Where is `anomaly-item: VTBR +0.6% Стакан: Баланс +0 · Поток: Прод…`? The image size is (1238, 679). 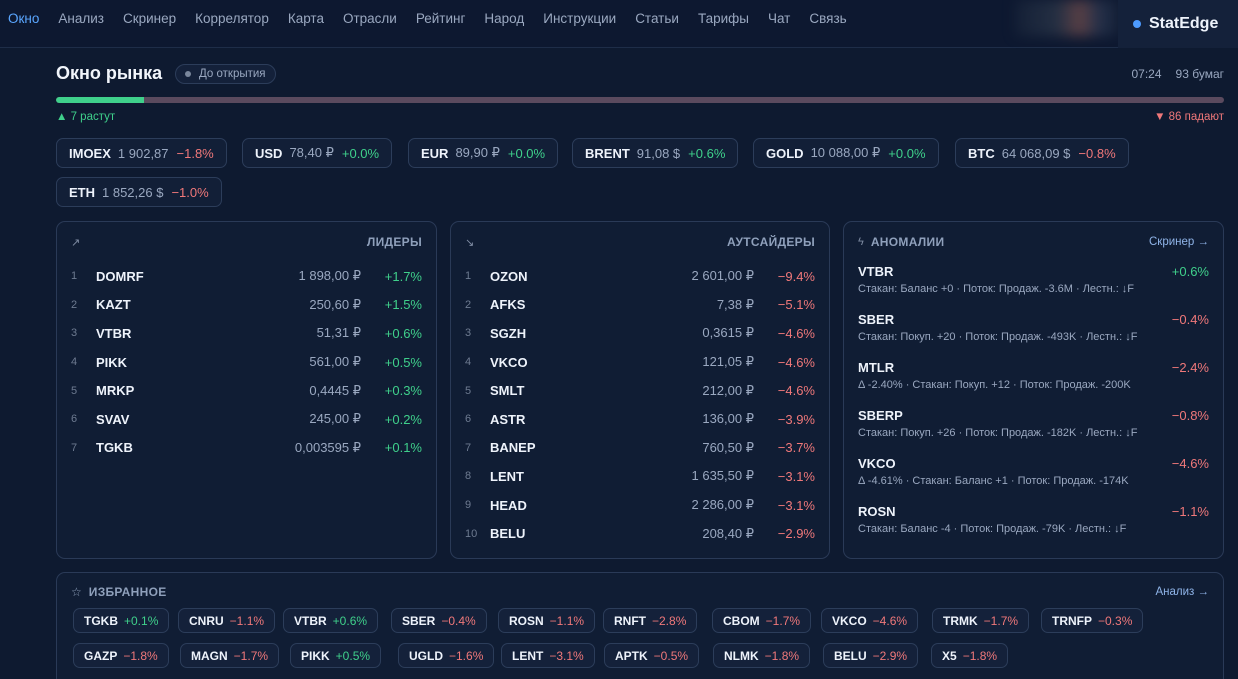
anomaly-item: VTBR +0.6% Стакан: Баланс +0 · Поток: Прод… is located at coordinates (1033, 288).